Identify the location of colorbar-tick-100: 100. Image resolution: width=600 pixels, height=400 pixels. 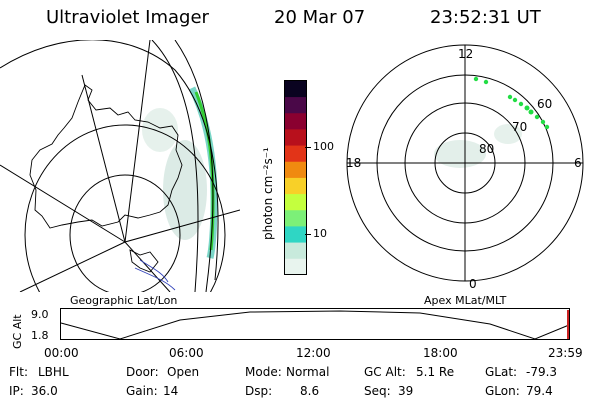
(323, 146).